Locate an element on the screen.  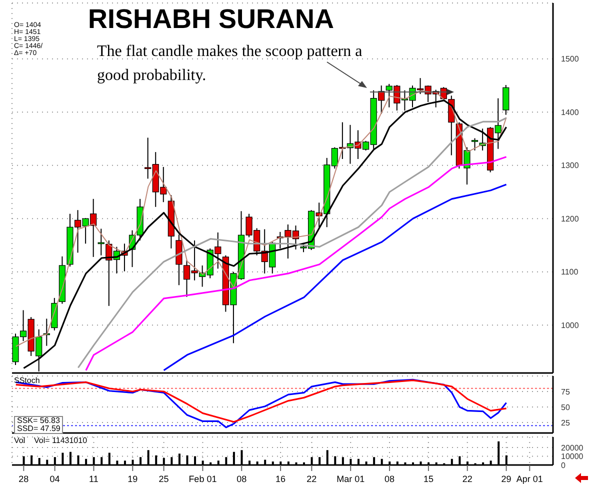
annotation: SSK= 56.83 is located at coordinates (38, 420).